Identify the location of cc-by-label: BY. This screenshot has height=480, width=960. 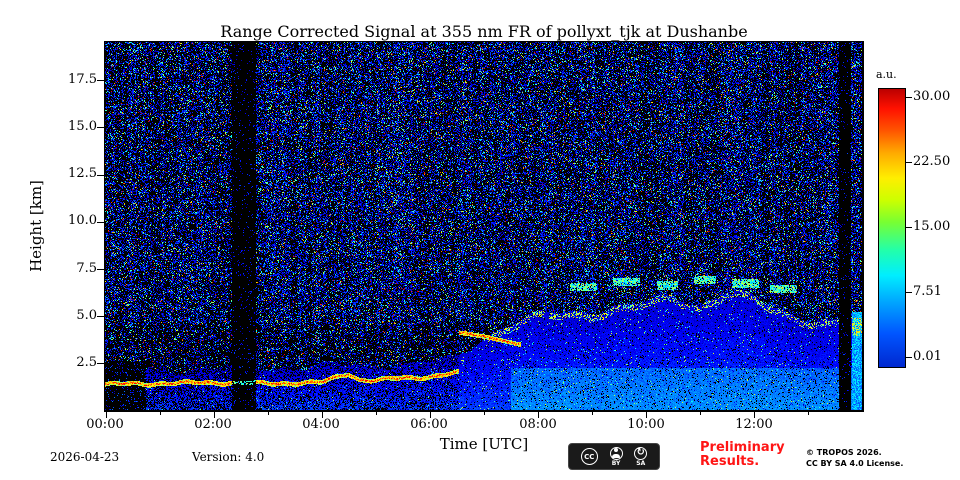
(616, 463).